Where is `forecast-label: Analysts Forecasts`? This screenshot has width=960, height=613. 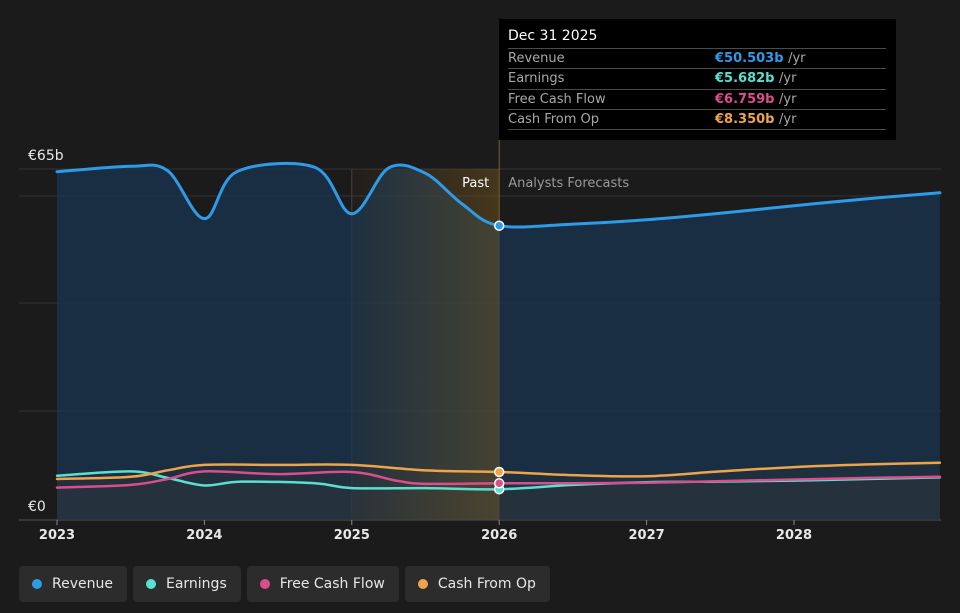
forecast-label: Analysts Forecasts is located at coordinates (568, 183).